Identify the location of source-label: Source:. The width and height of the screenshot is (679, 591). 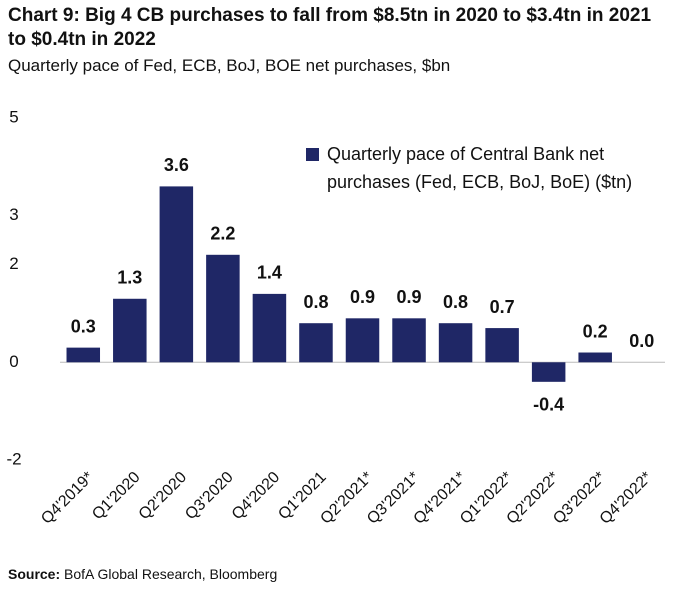
(34, 574).